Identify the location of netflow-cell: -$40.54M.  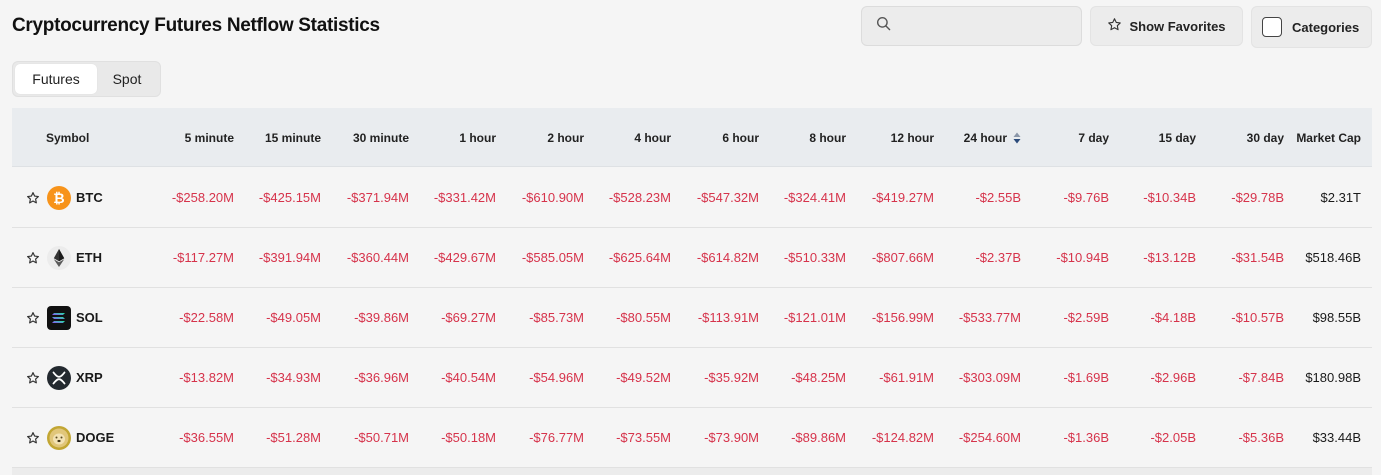
(468, 377).